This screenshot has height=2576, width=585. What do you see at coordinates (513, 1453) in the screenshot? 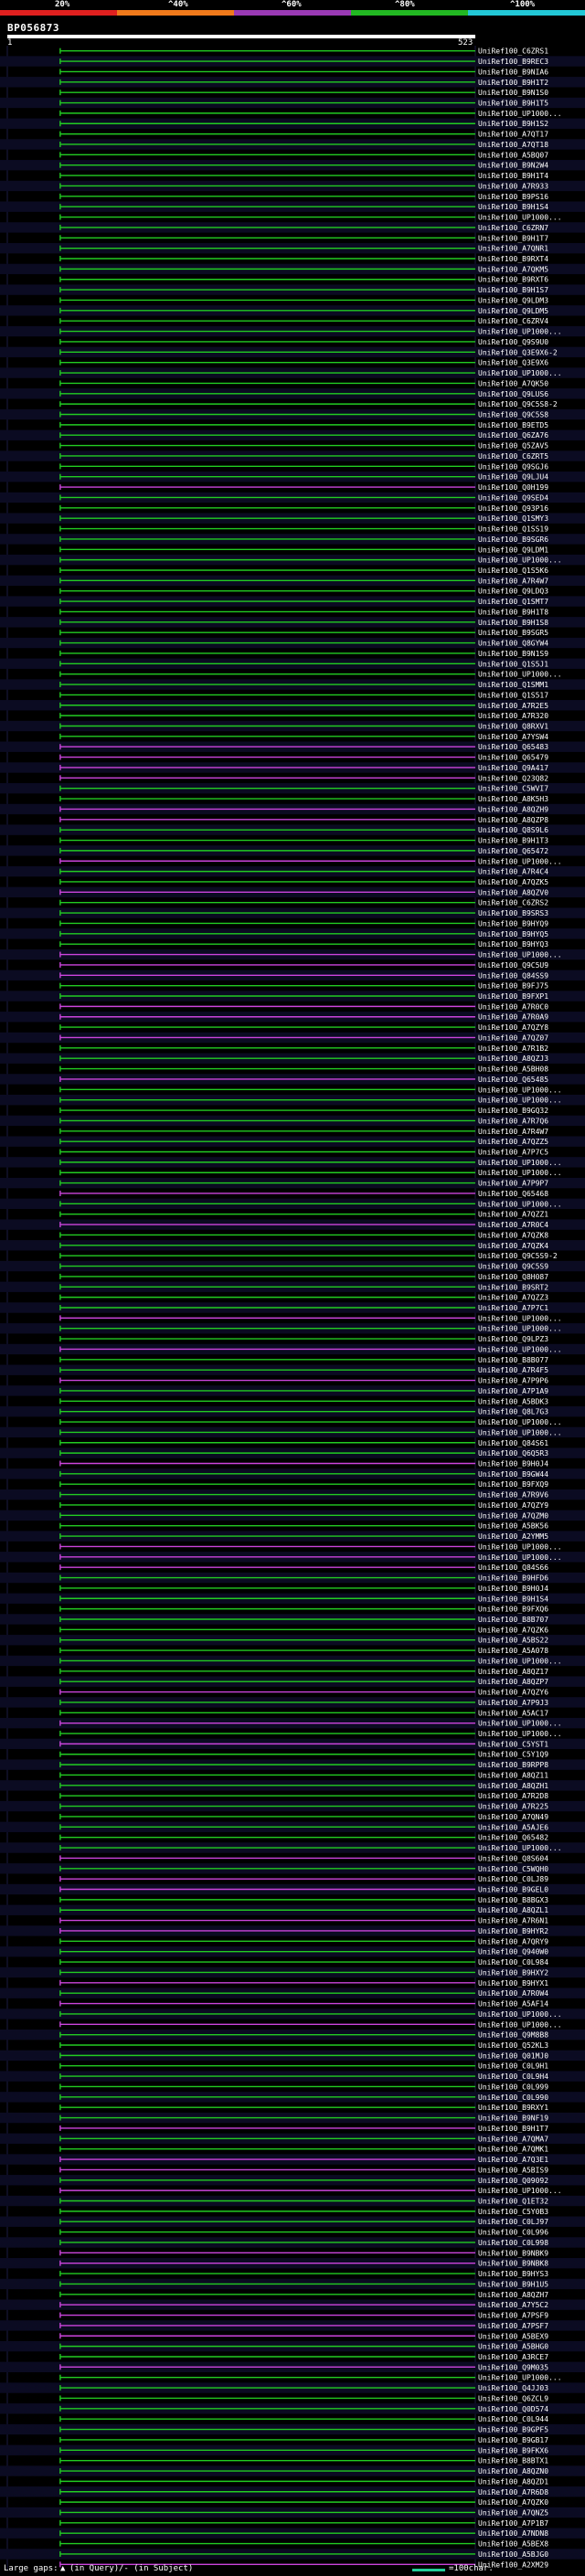
I see `hit-label: UniRef100_Q6Q5R3` at bounding box center [513, 1453].